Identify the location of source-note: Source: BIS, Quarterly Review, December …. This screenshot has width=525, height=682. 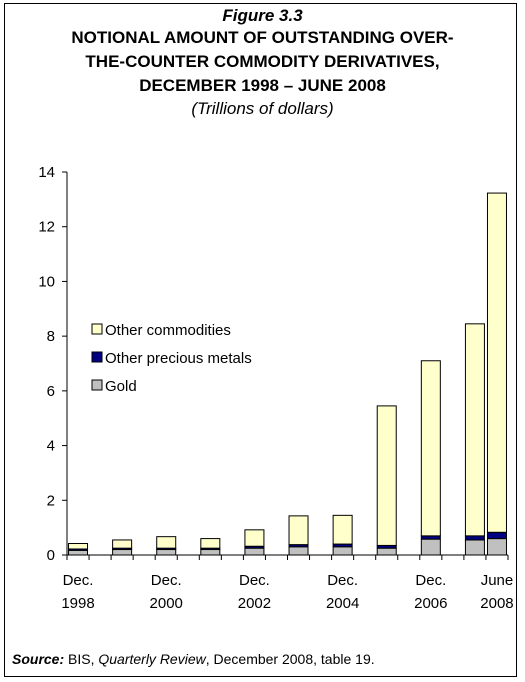
(193, 659).